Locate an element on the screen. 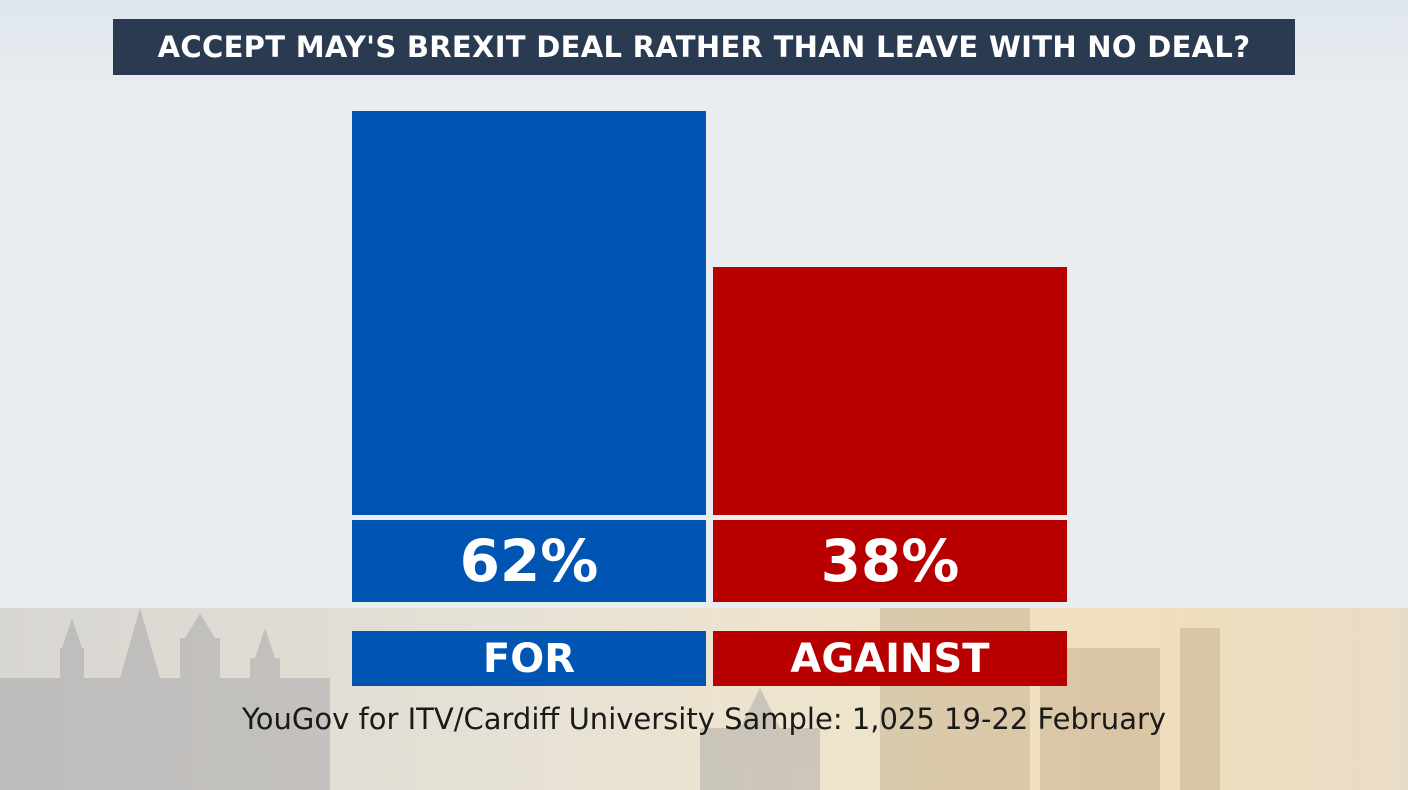 This screenshot has width=1408, height=790. category-label-against: AGAINST is located at coordinates (890, 658).